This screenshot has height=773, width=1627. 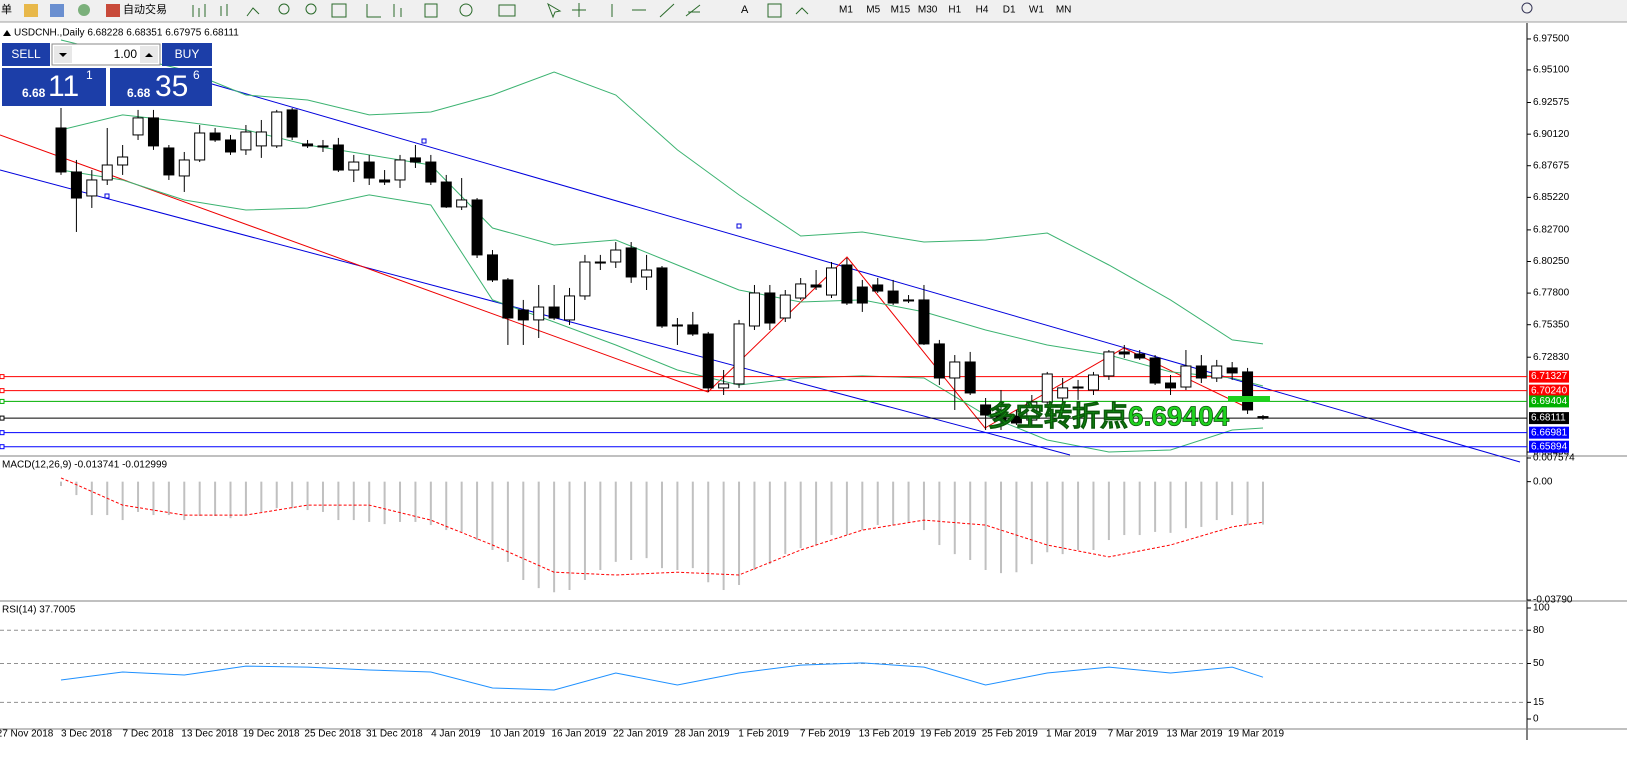 What do you see at coordinates (1109, 415) in the screenshot?
I see `annotation: 多空转折点6.69404` at bounding box center [1109, 415].